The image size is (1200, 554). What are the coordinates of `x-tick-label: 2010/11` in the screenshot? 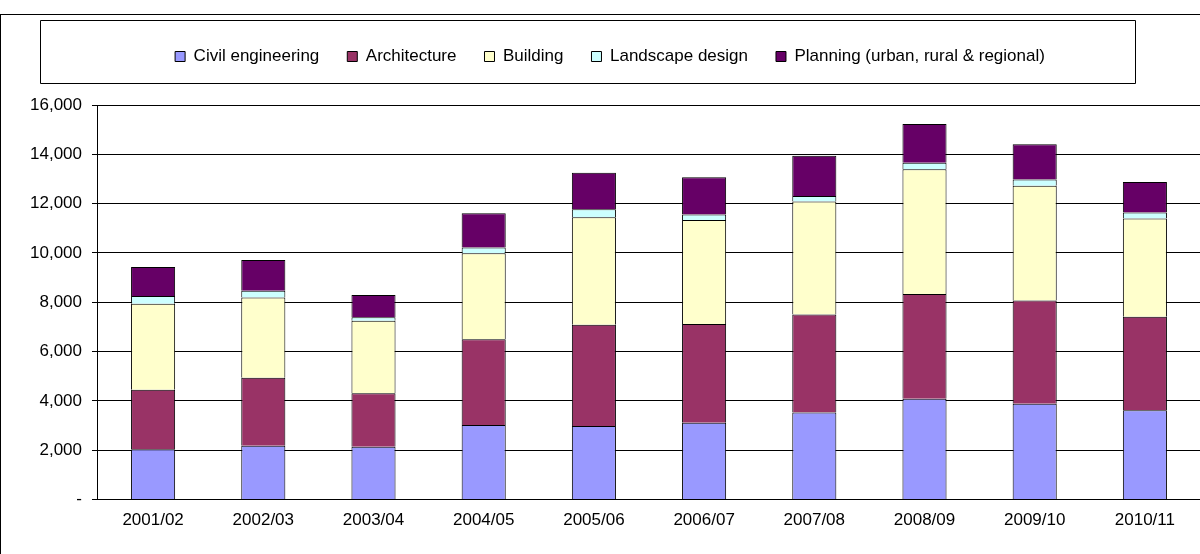 It's located at (1144, 520).